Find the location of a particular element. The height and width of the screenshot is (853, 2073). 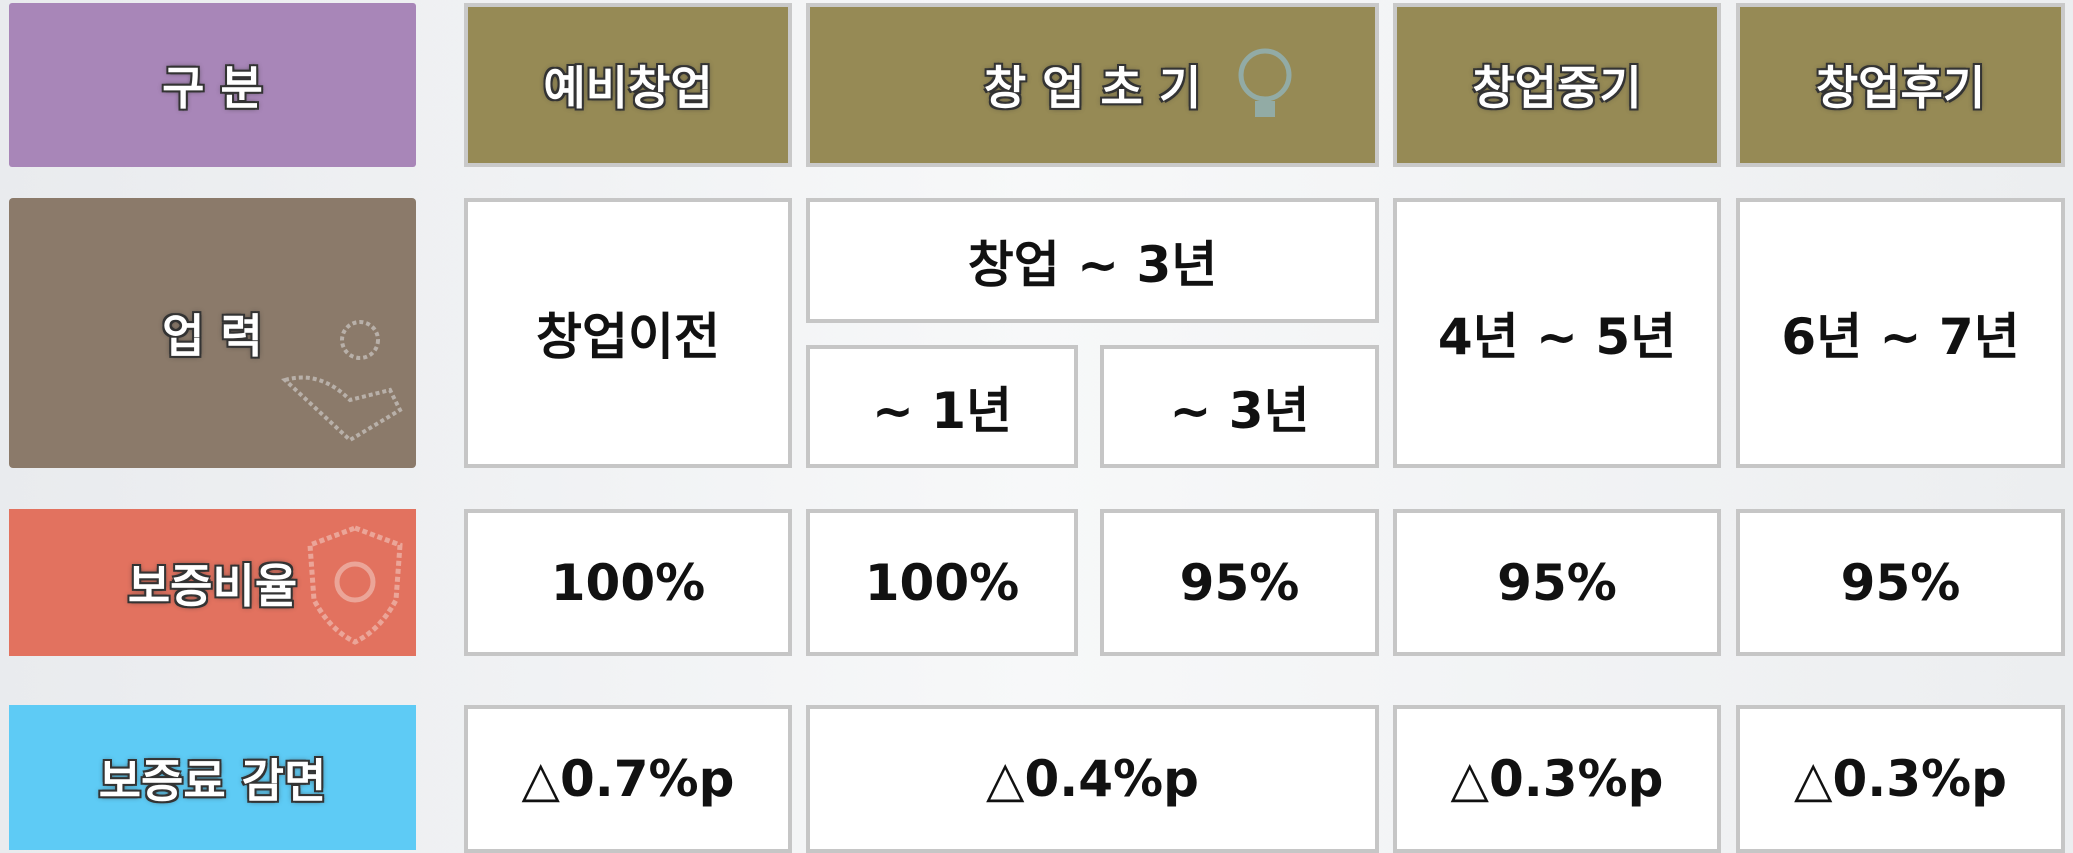

row-label: 보증비율 is located at coordinates (212, 582).